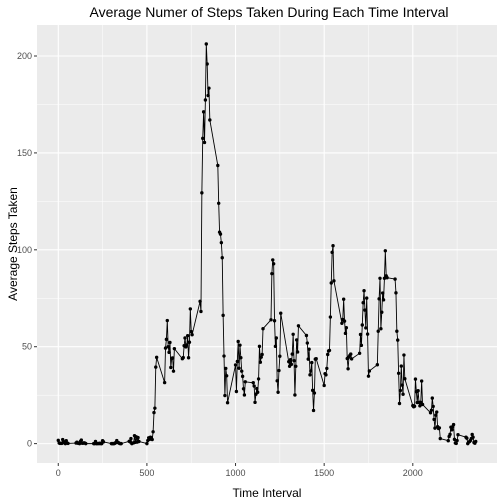 This screenshot has height=504, width=504. What do you see at coordinates (27, 347) in the screenshot?
I see `y-tick-label: 50` at bounding box center [27, 347].